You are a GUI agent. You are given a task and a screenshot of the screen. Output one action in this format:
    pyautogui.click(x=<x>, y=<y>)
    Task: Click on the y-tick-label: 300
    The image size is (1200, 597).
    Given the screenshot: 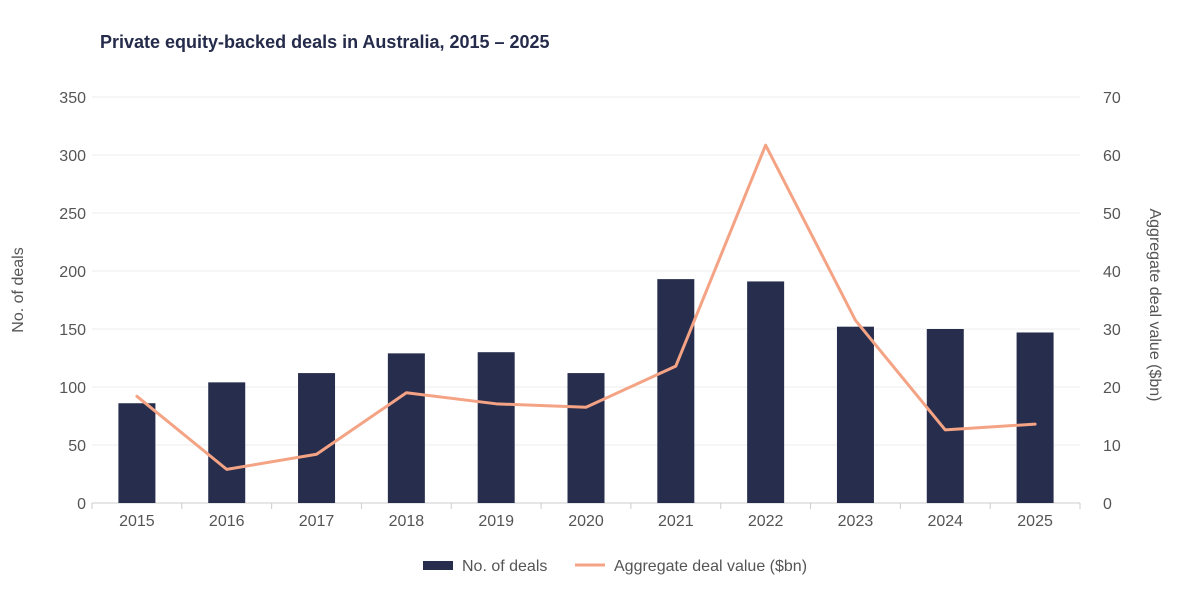 What is the action you would take?
    pyautogui.click(x=72, y=156)
    